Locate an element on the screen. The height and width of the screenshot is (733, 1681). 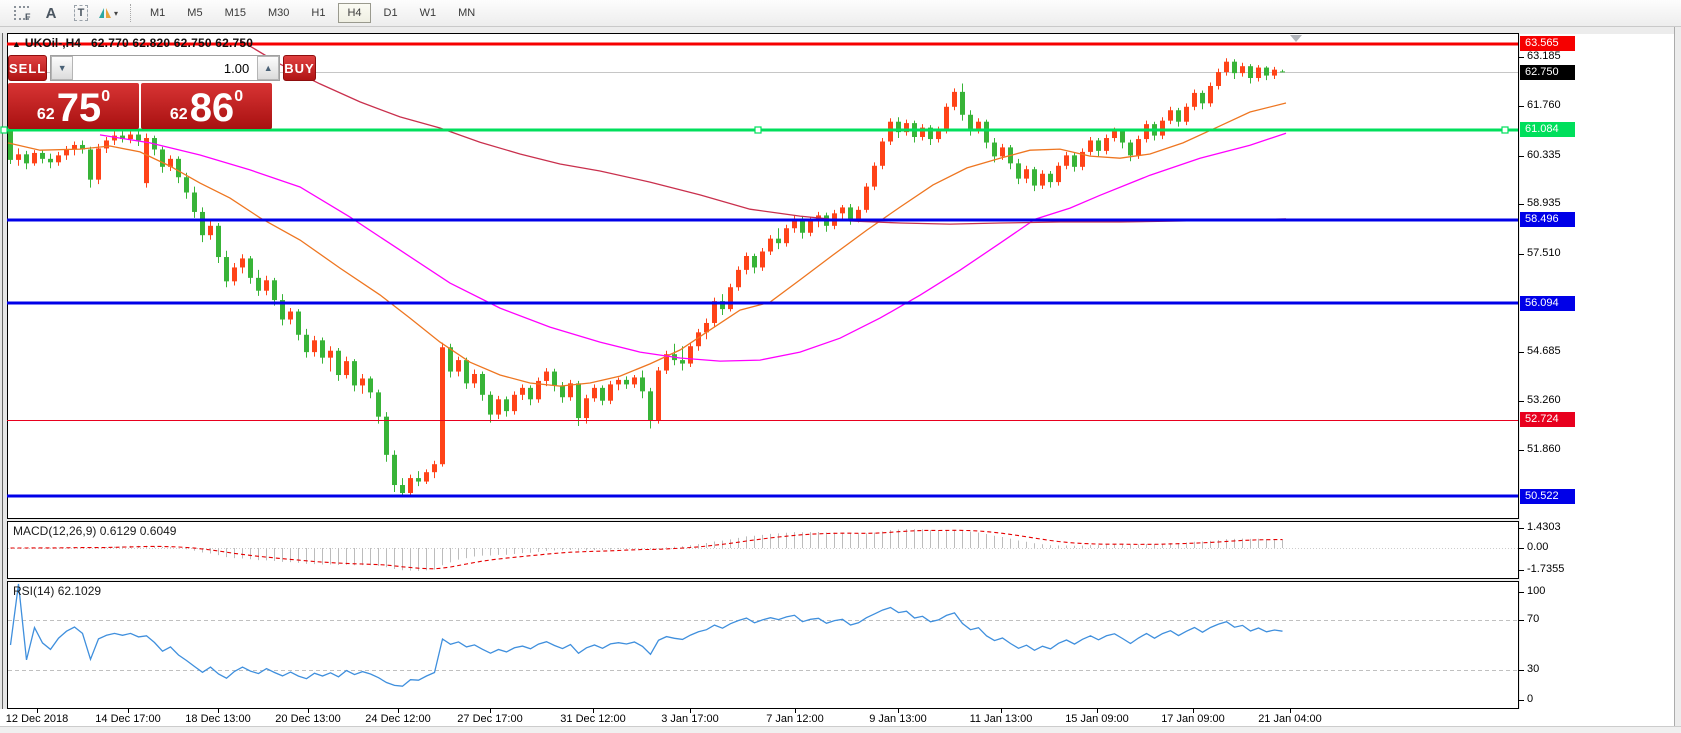
symbol-period: UKOil-,H4 is located at coordinates (52, 43).